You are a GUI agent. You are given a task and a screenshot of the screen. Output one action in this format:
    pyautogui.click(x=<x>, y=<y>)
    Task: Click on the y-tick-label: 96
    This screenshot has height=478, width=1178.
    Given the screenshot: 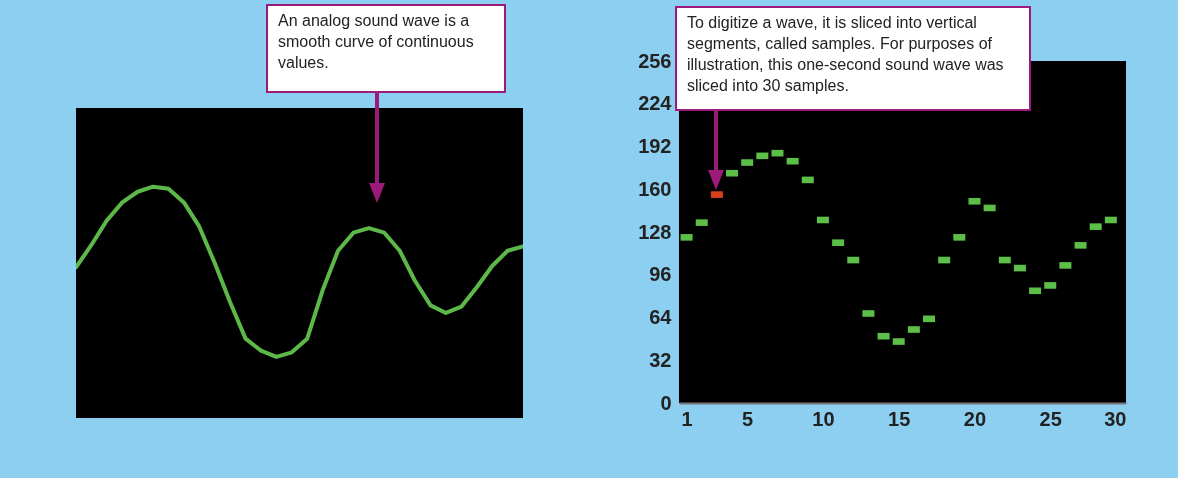 What is the action you would take?
    pyautogui.click(x=660, y=274)
    